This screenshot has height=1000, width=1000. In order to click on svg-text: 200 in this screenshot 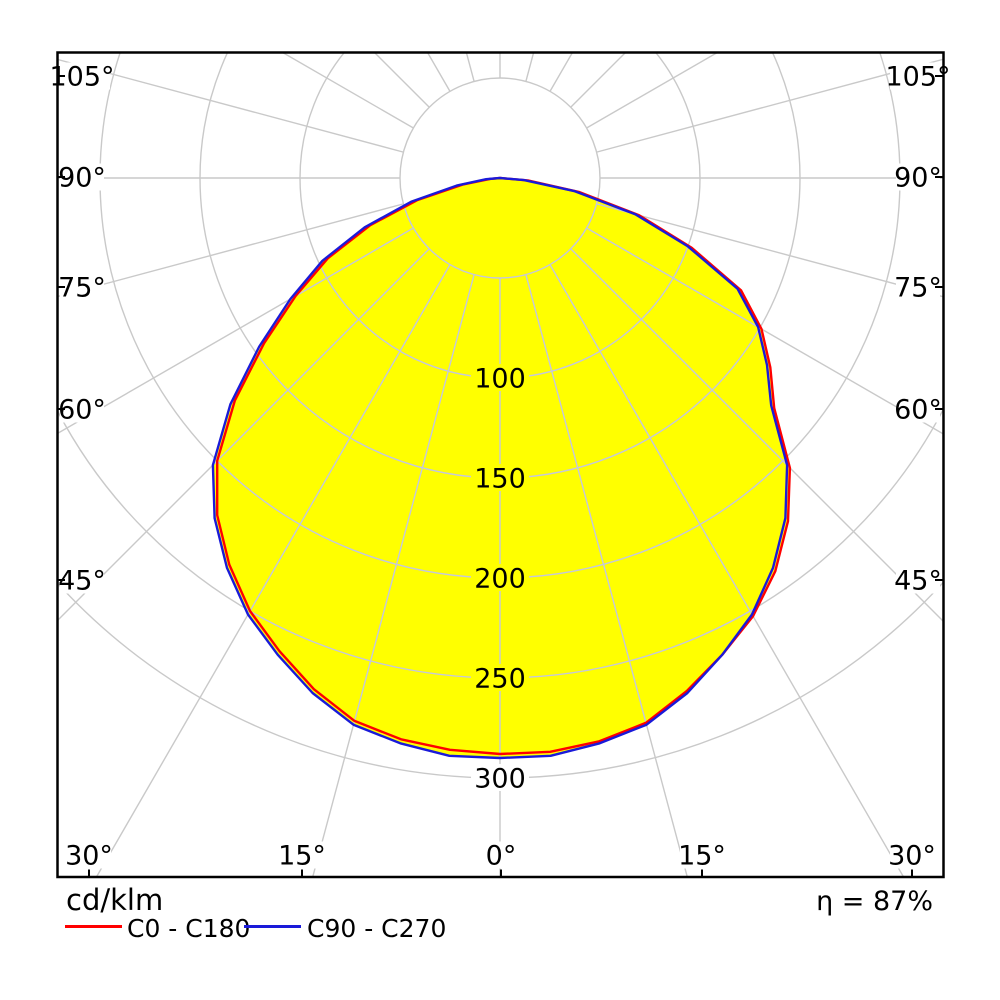, I will do `click(500, 579)`.